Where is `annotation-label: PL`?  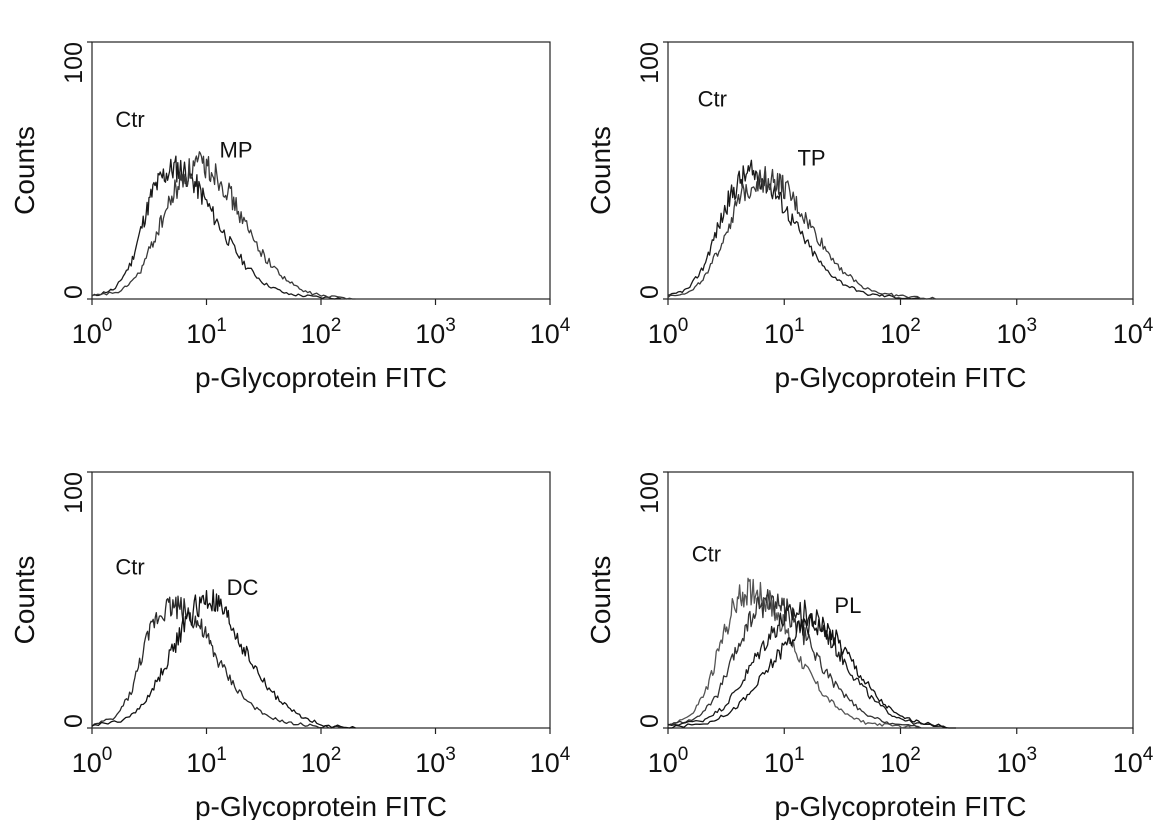 annotation-label: PL is located at coordinates (847, 605).